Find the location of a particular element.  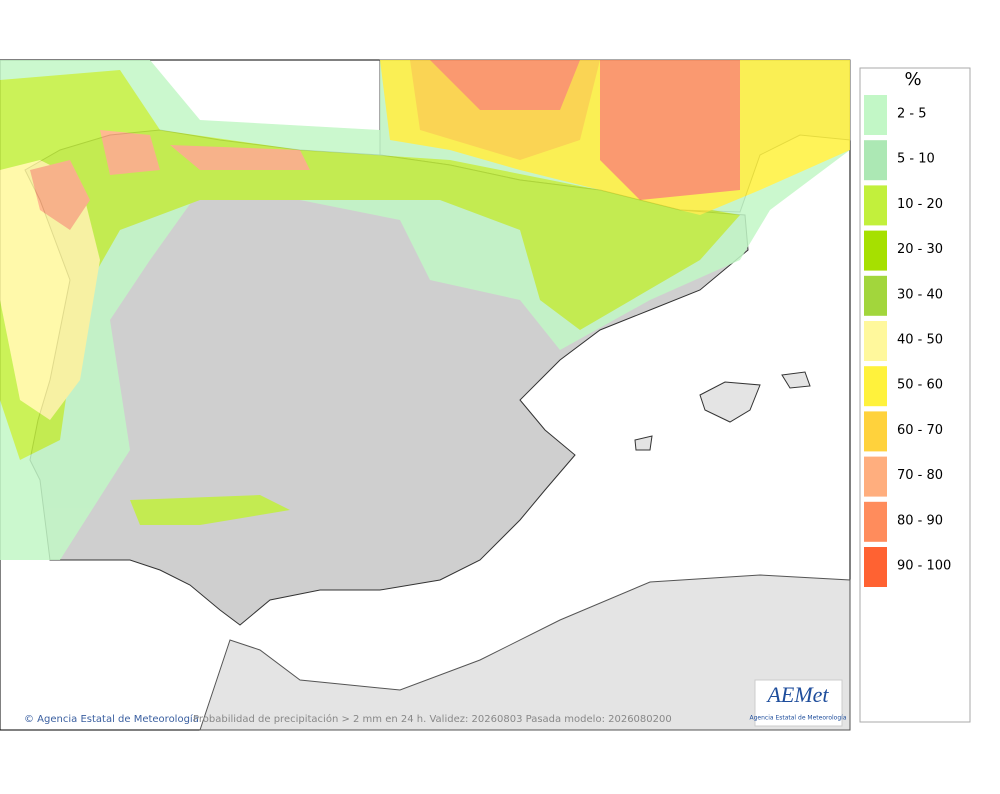

legend-label: 5 - 10 is located at coordinates (916, 159).